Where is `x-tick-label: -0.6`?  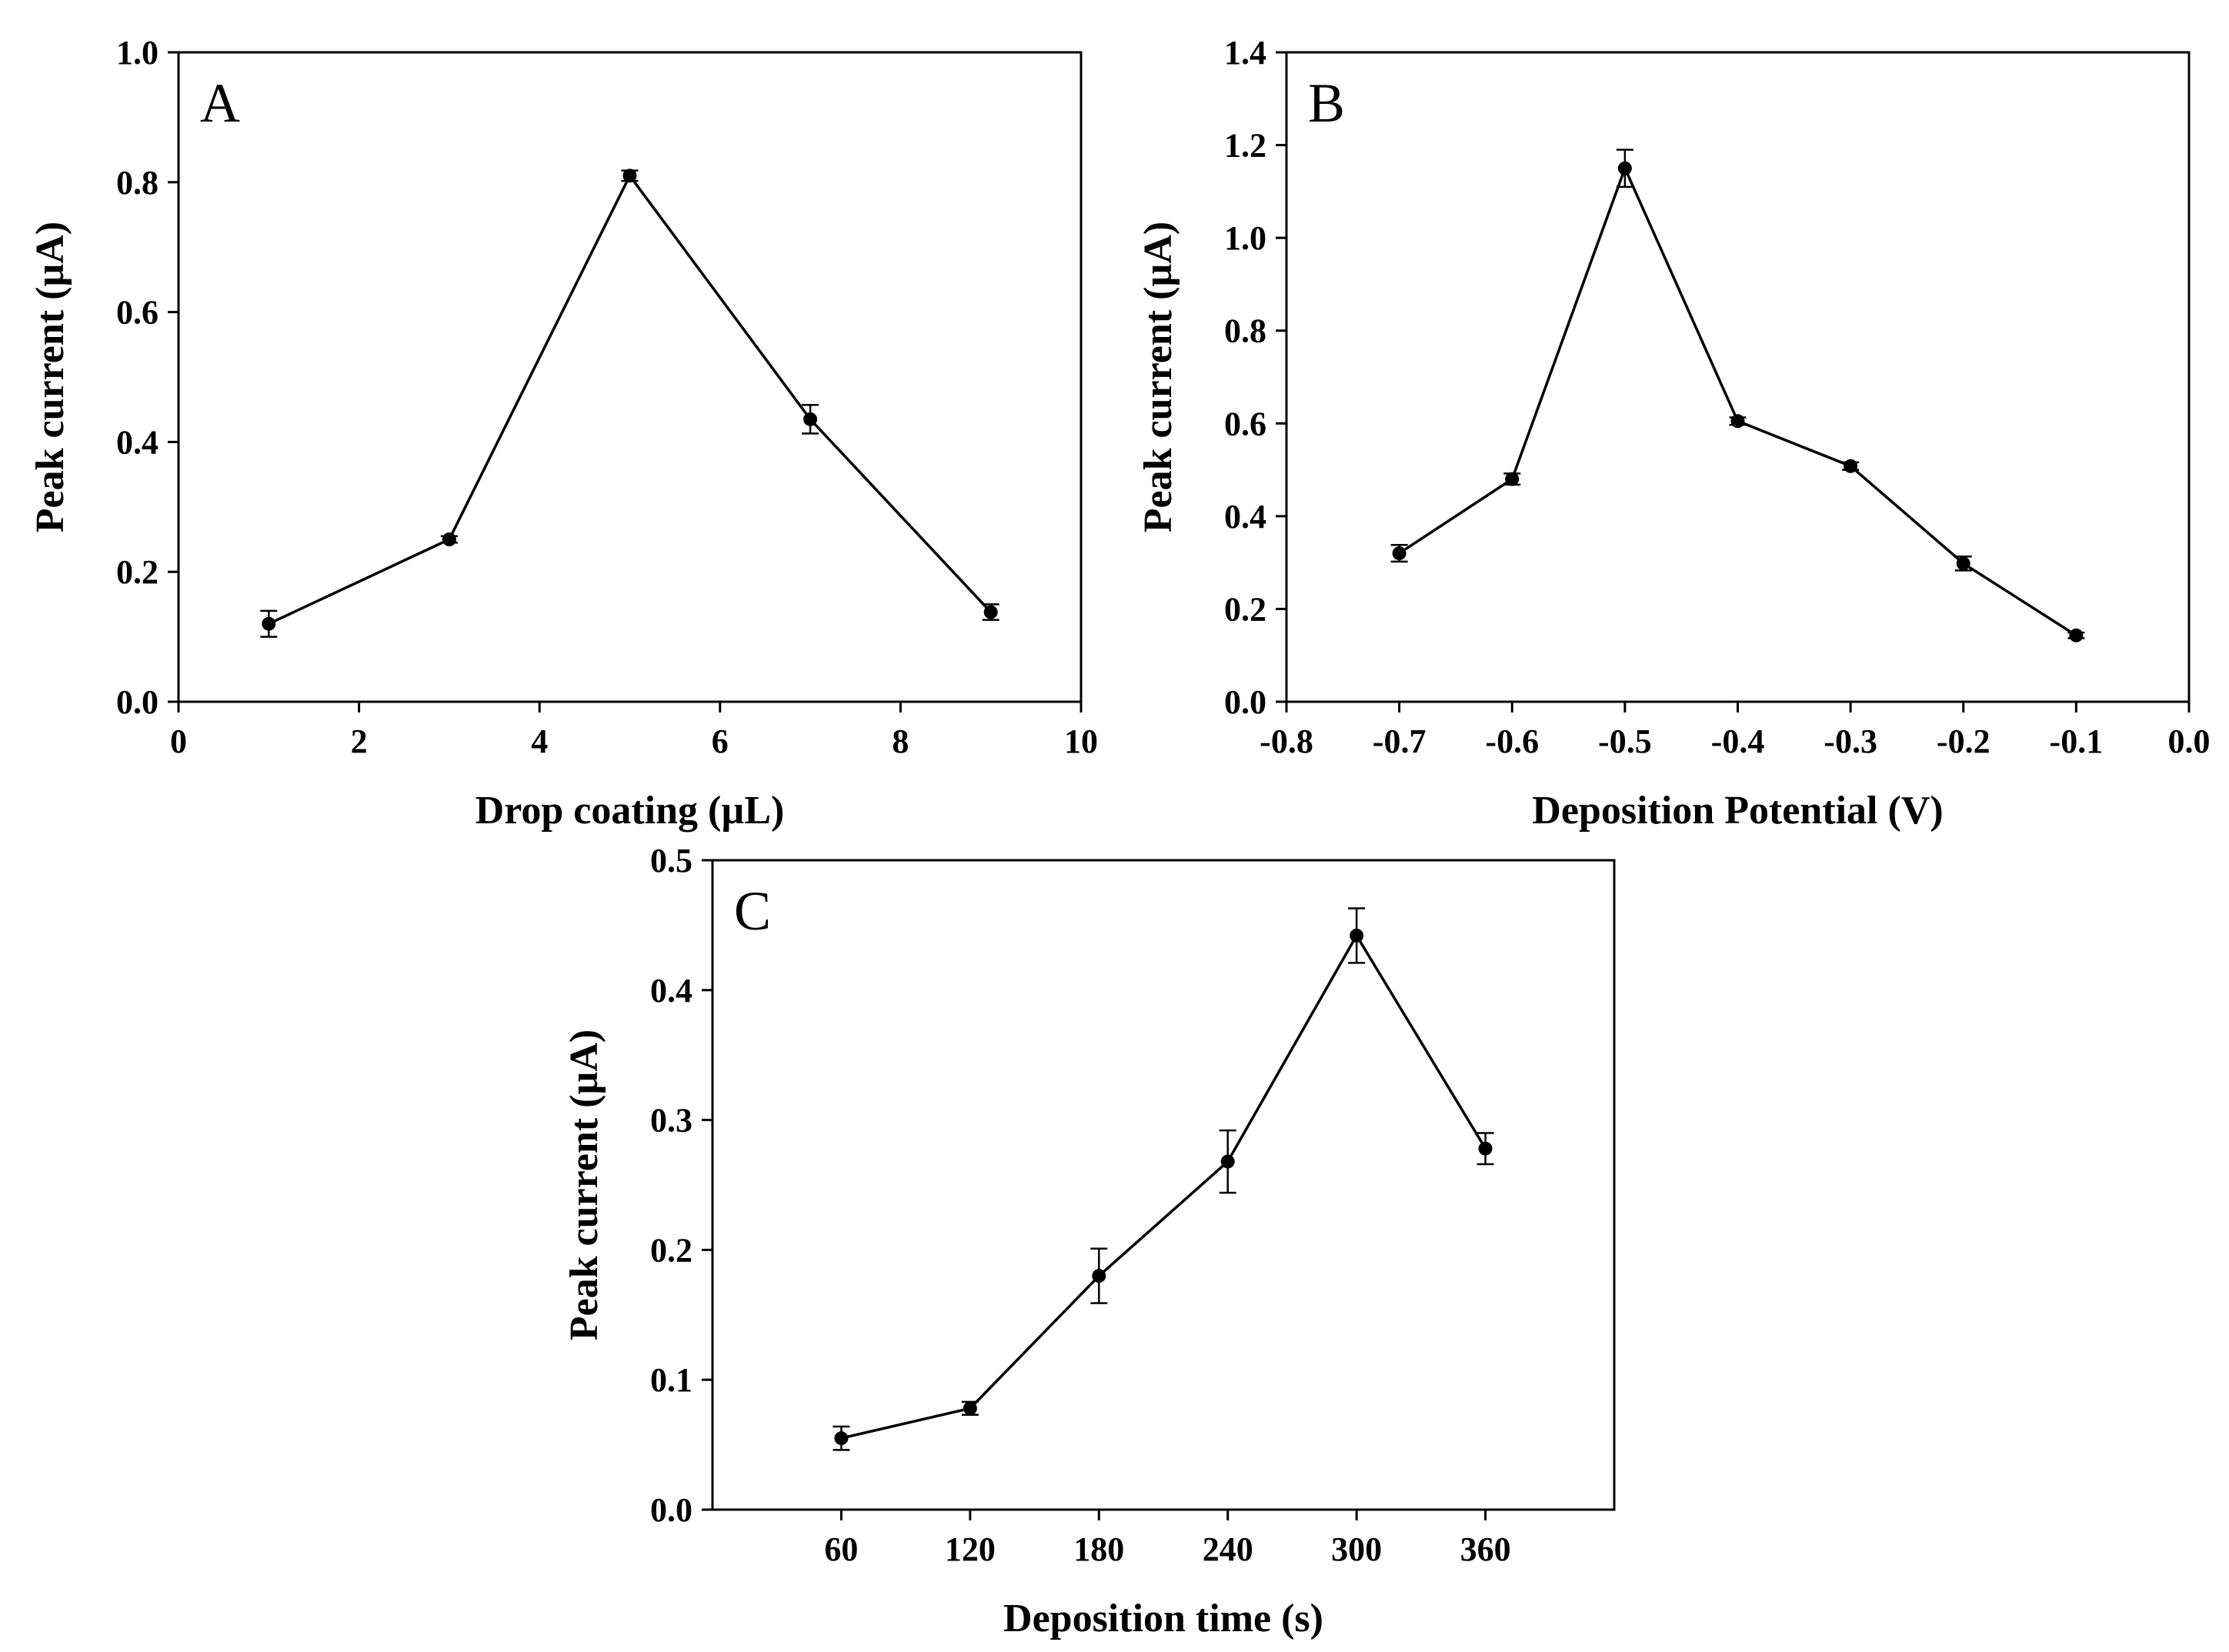 x-tick-label: -0.6 is located at coordinates (1512, 741).